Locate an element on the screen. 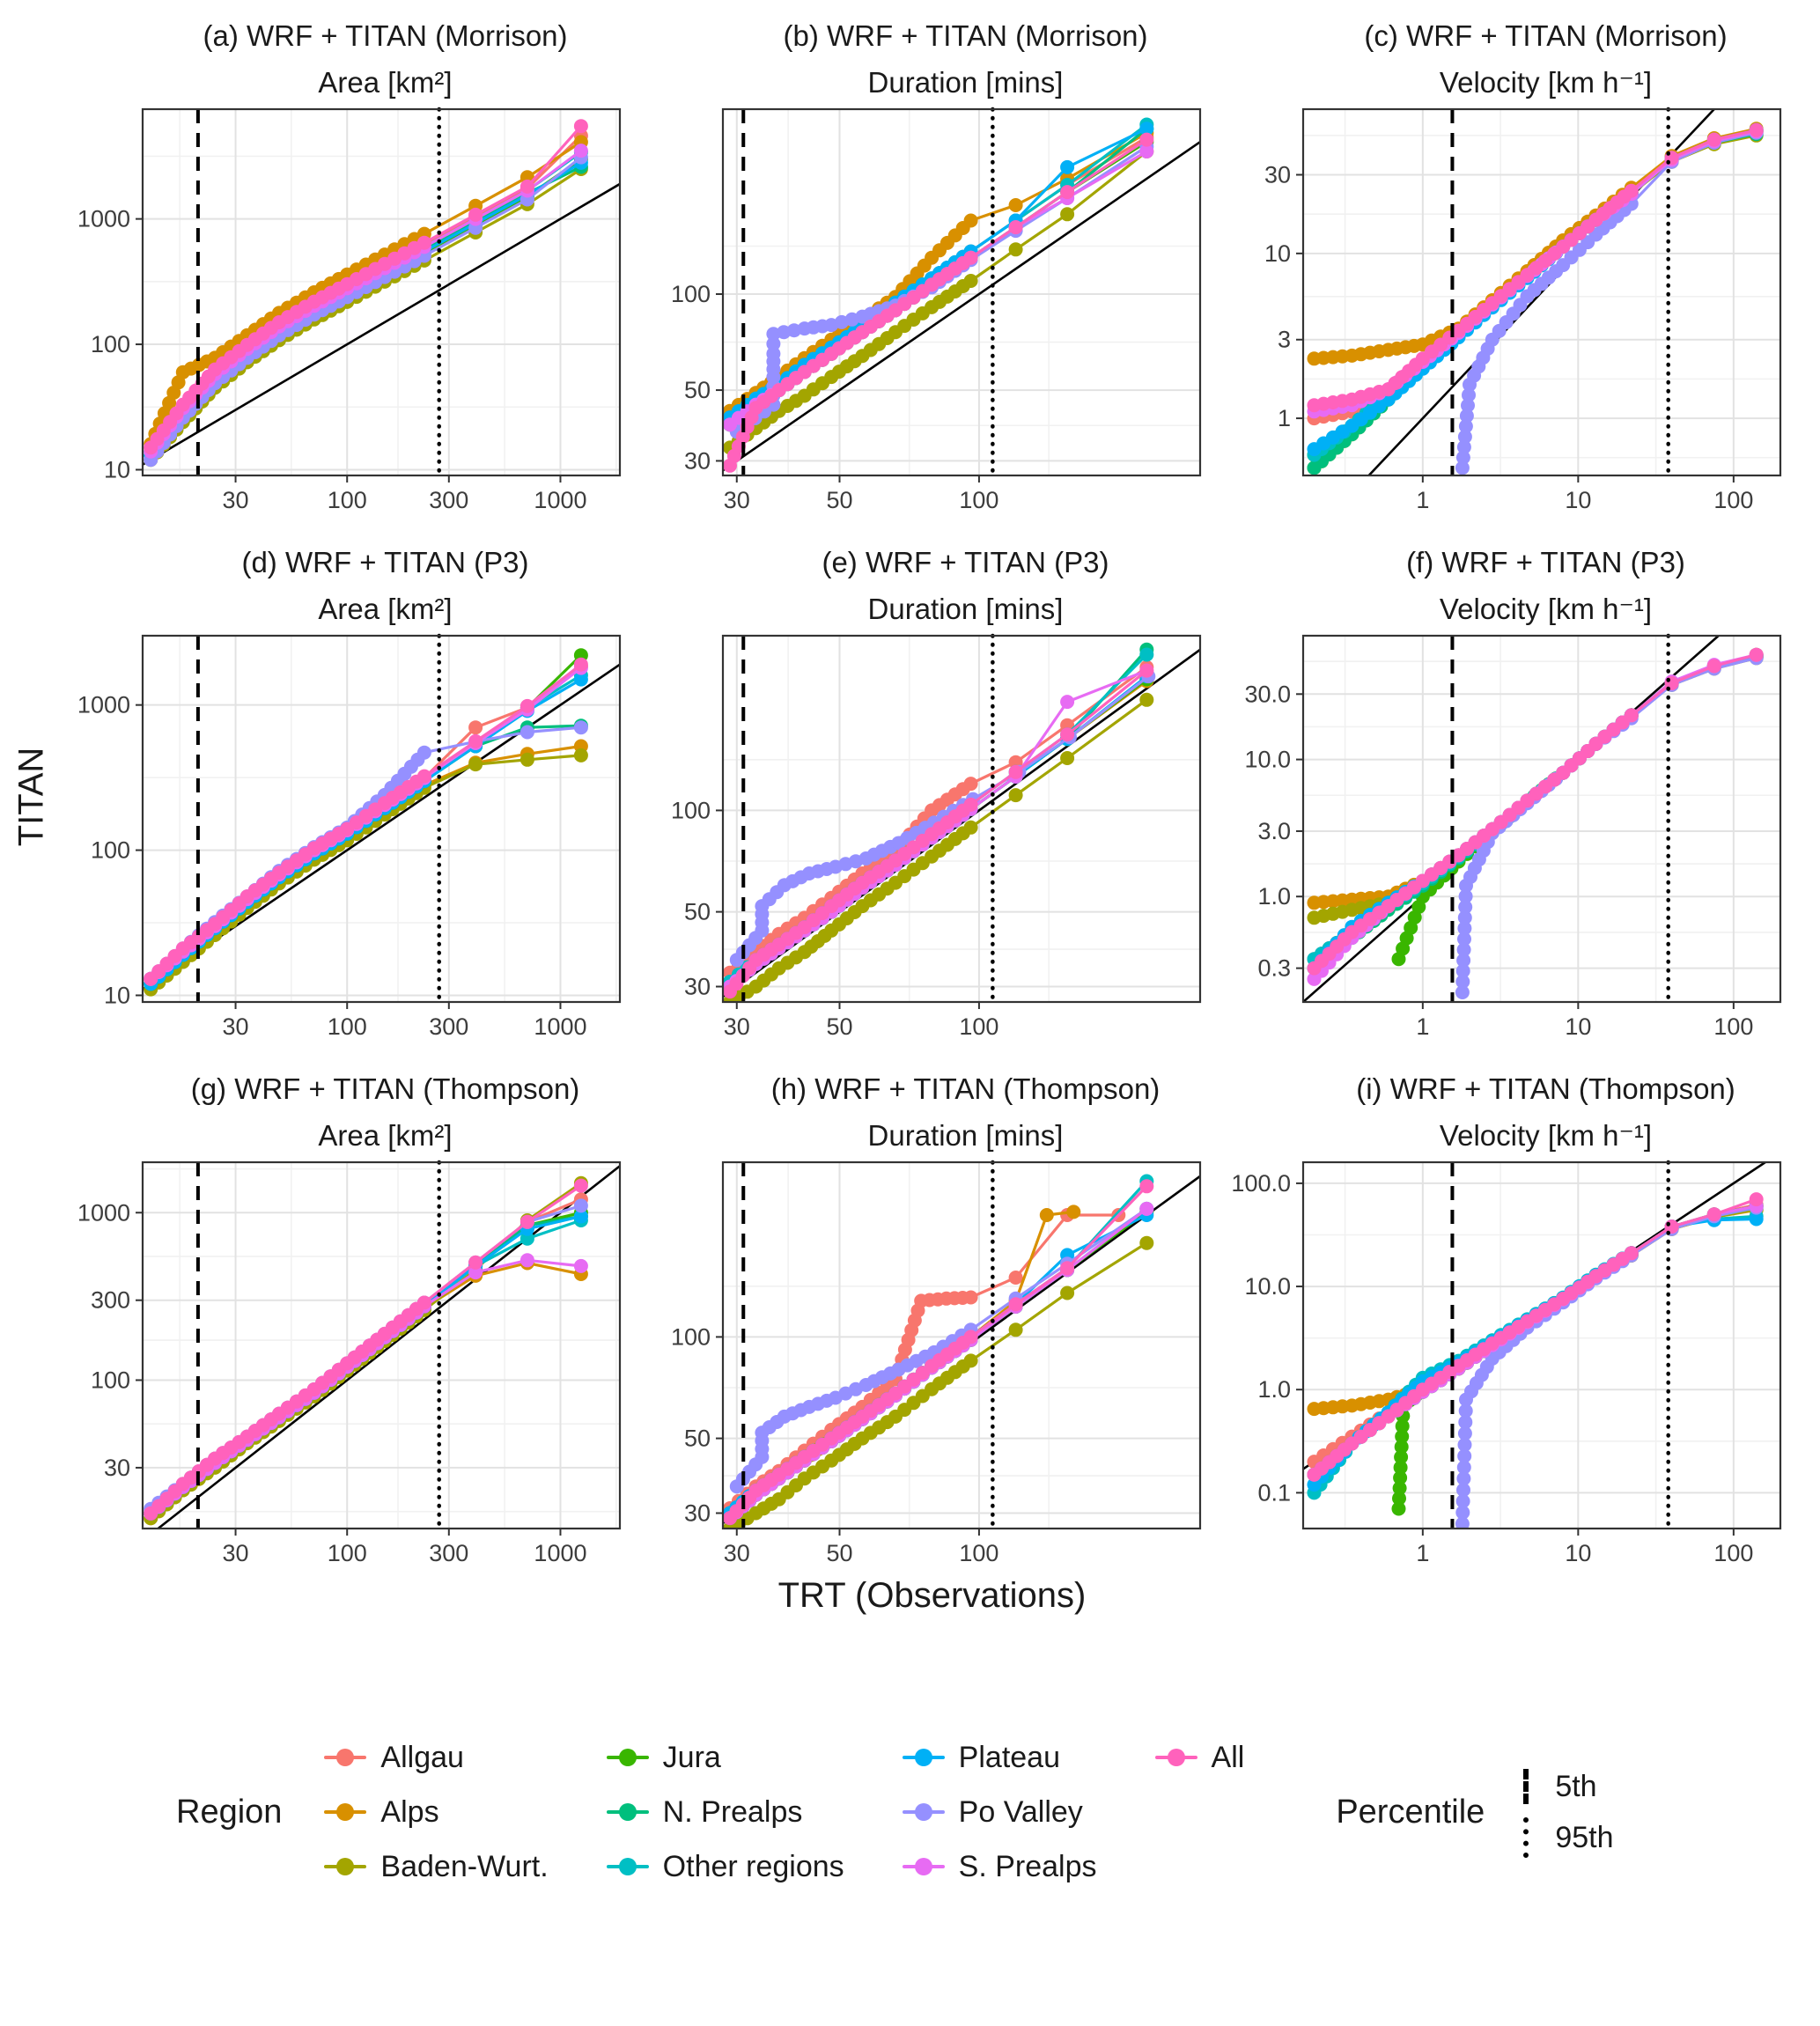  axis-ticks: 30 100 300 1000 10 100 1000 is located at coordinates (332, 359).